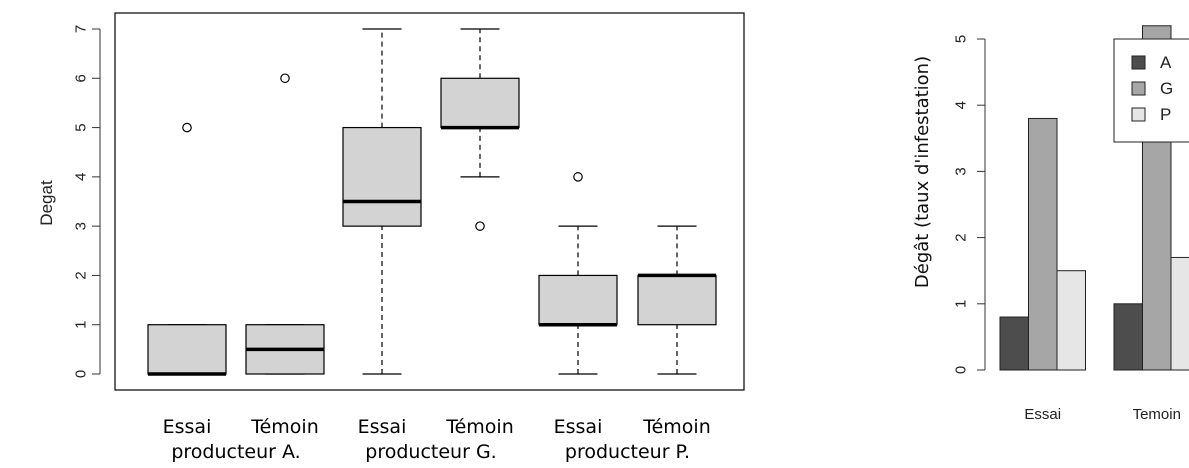  What do you see at coordinates (960, 39) in the screenshot?
I see `bar-y-tick-label: 5` at bounding box center [960, 39].